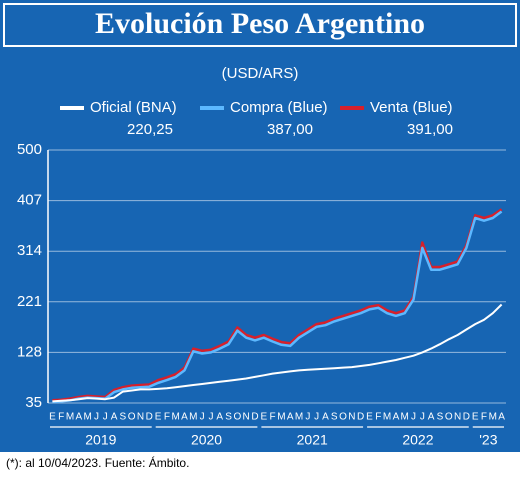 This screenshot has width=520, height=479. Describe the element at coordinates (133, 107) in the screenshot. I see `legend-label: Oficial (BNA)` at that location.